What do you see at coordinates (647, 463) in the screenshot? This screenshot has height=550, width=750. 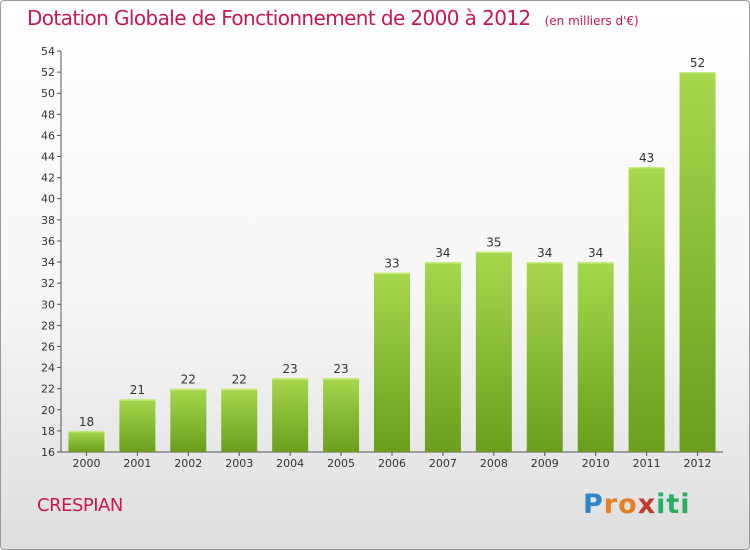 I see `x-tick-label: 2011` at bounding box center [647, 463].